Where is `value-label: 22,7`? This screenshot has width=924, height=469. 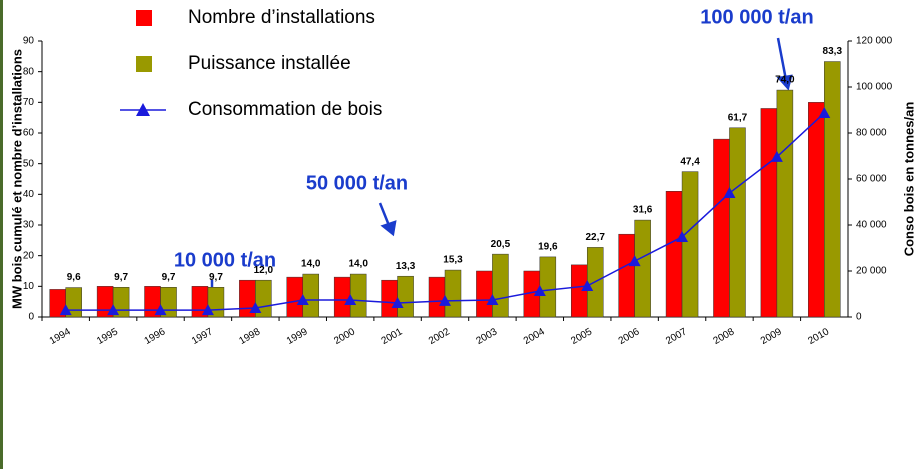 value-label: 22,7 is located at coordinates (596, 237).